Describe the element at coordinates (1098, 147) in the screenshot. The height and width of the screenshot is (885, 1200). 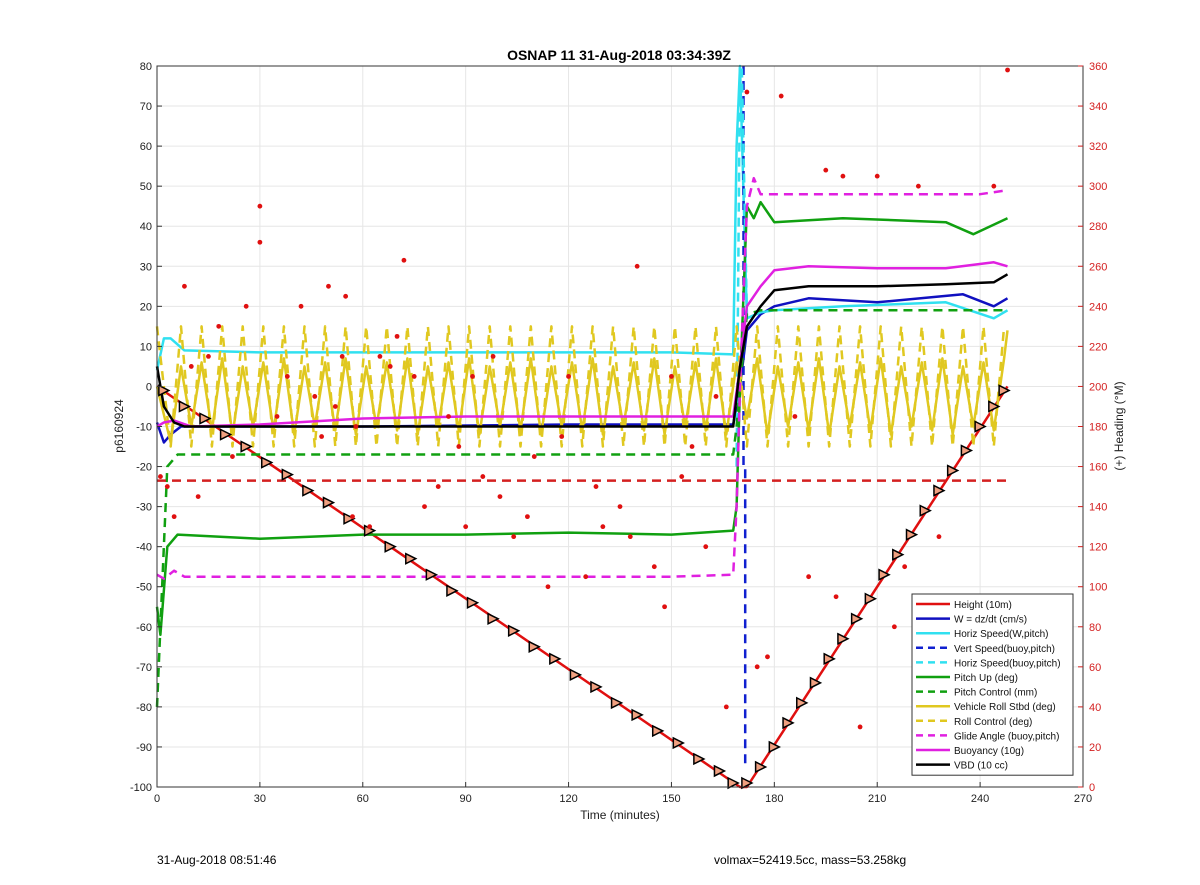
I see `y2-tick-label: 320` at that location.